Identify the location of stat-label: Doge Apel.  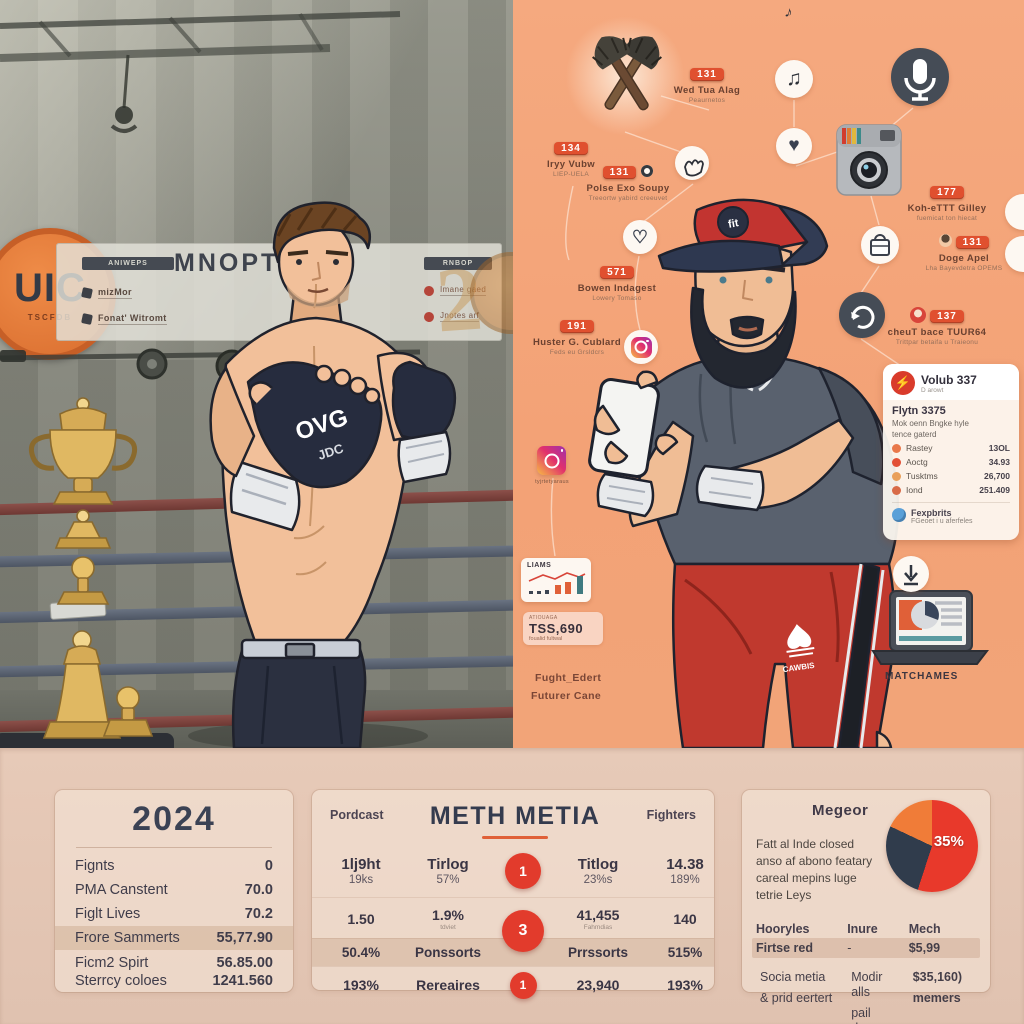
(964, 258).